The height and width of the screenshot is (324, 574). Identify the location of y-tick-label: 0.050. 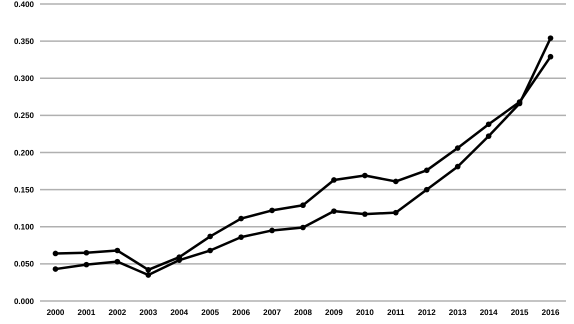
(24, 264).